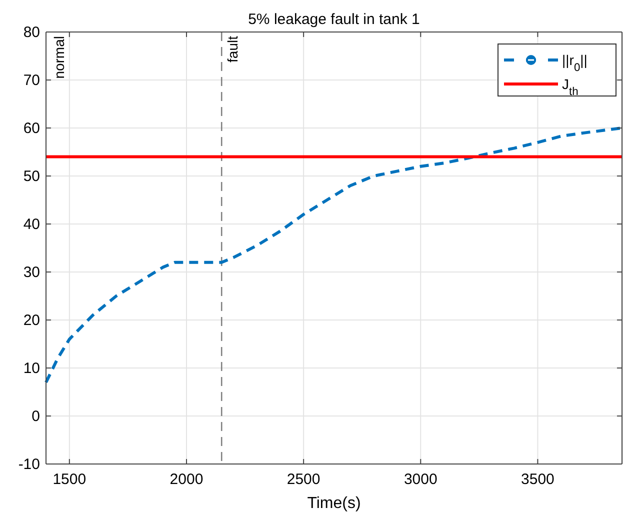 The height and width of the screenshot is (520, 623). What do you see at coordinates (187, 479) in the screenshot?
I see `x-tick-label: 2000` at bounding box center [187, 479].